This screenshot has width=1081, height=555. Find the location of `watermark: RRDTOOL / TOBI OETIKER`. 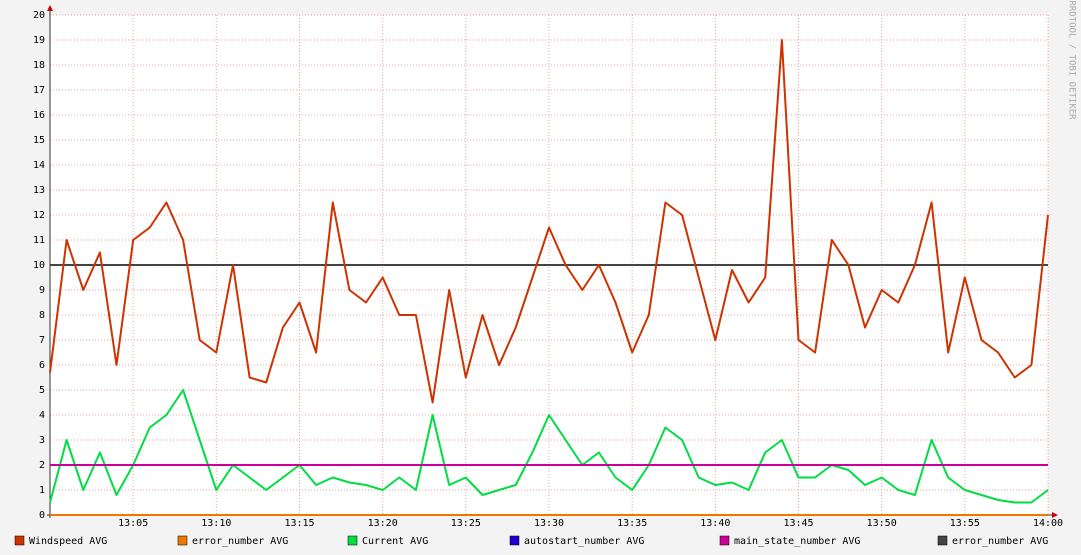

watermark: RRDTOOL / TOBI OETIKER is located at coordinates (1072, 60).